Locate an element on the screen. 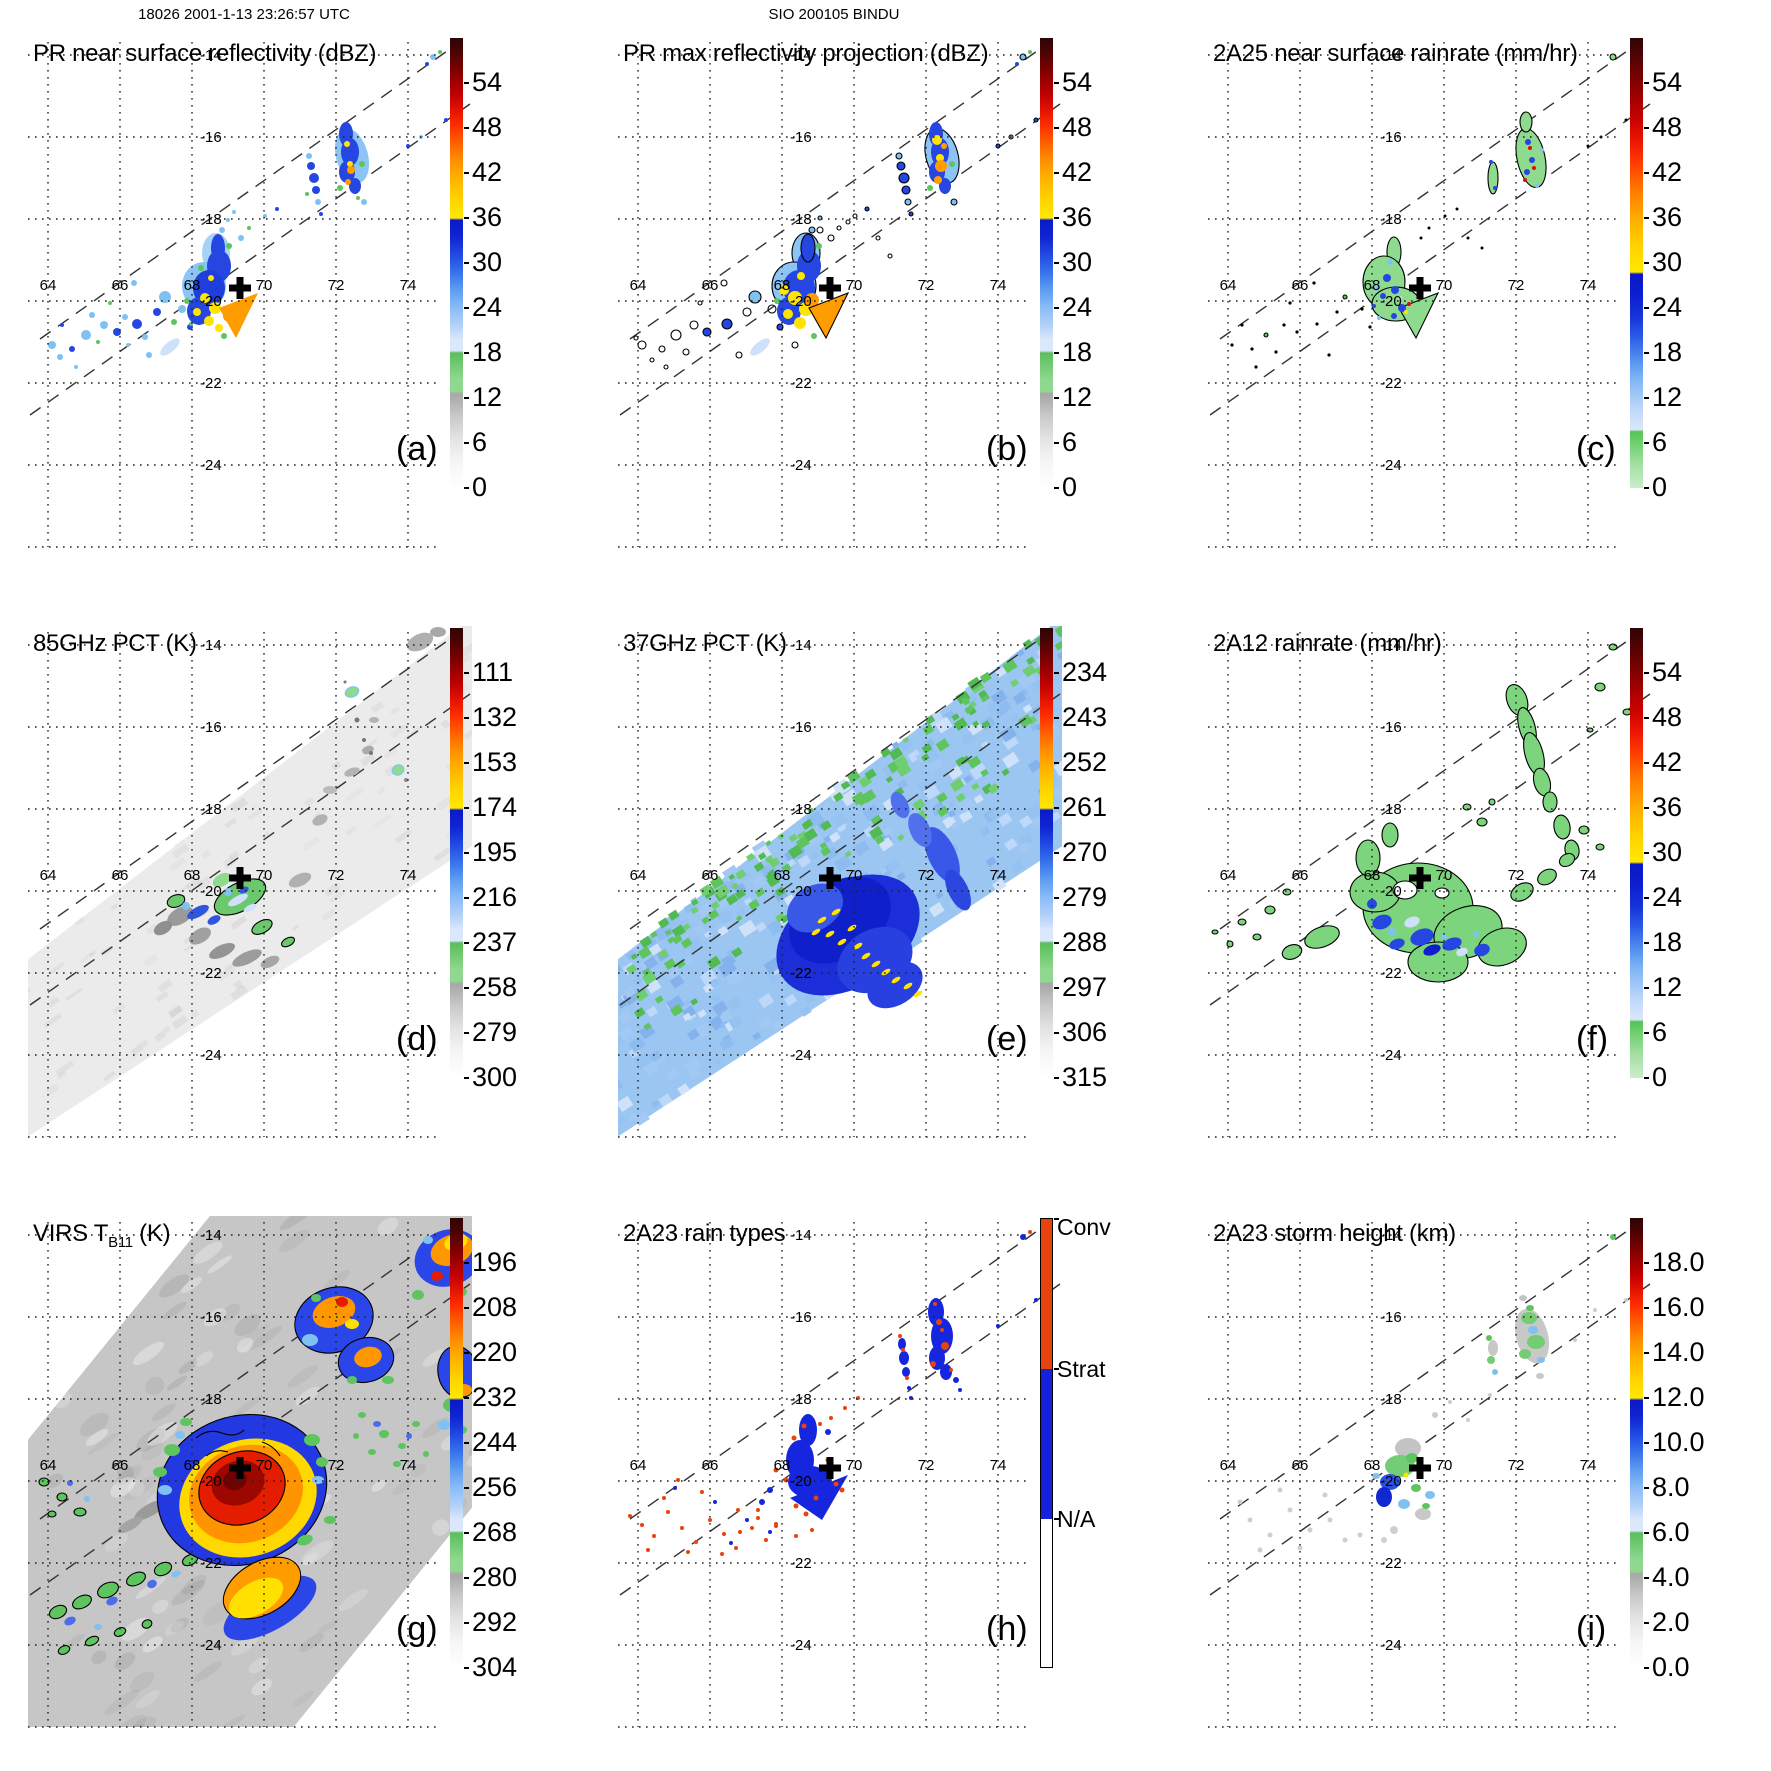 This screenshot has height=1771, width=1771. panel-title-text: 85GHz PCT (K) is located at coordinates (115, 643).